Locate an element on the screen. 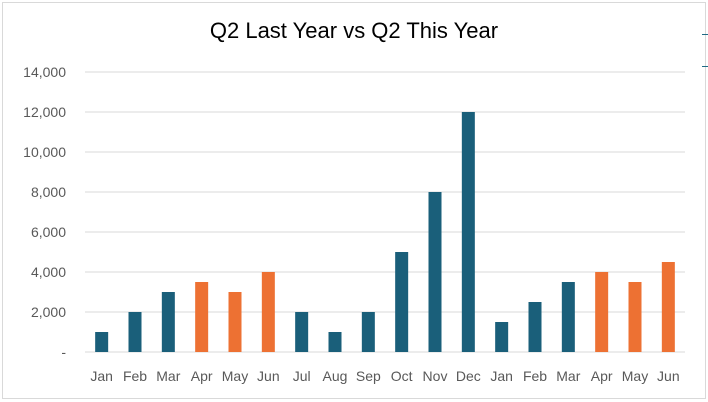  y-tick-label: 8,000 is located at coordinates (48, 192).